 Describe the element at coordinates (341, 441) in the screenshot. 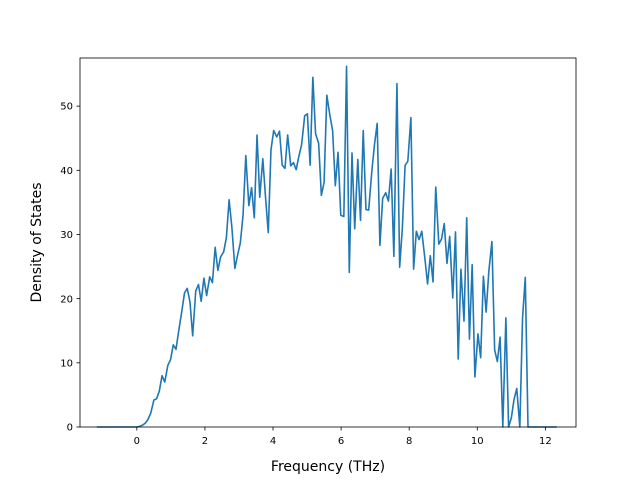

I see `x-tick-label: 6` at that location.